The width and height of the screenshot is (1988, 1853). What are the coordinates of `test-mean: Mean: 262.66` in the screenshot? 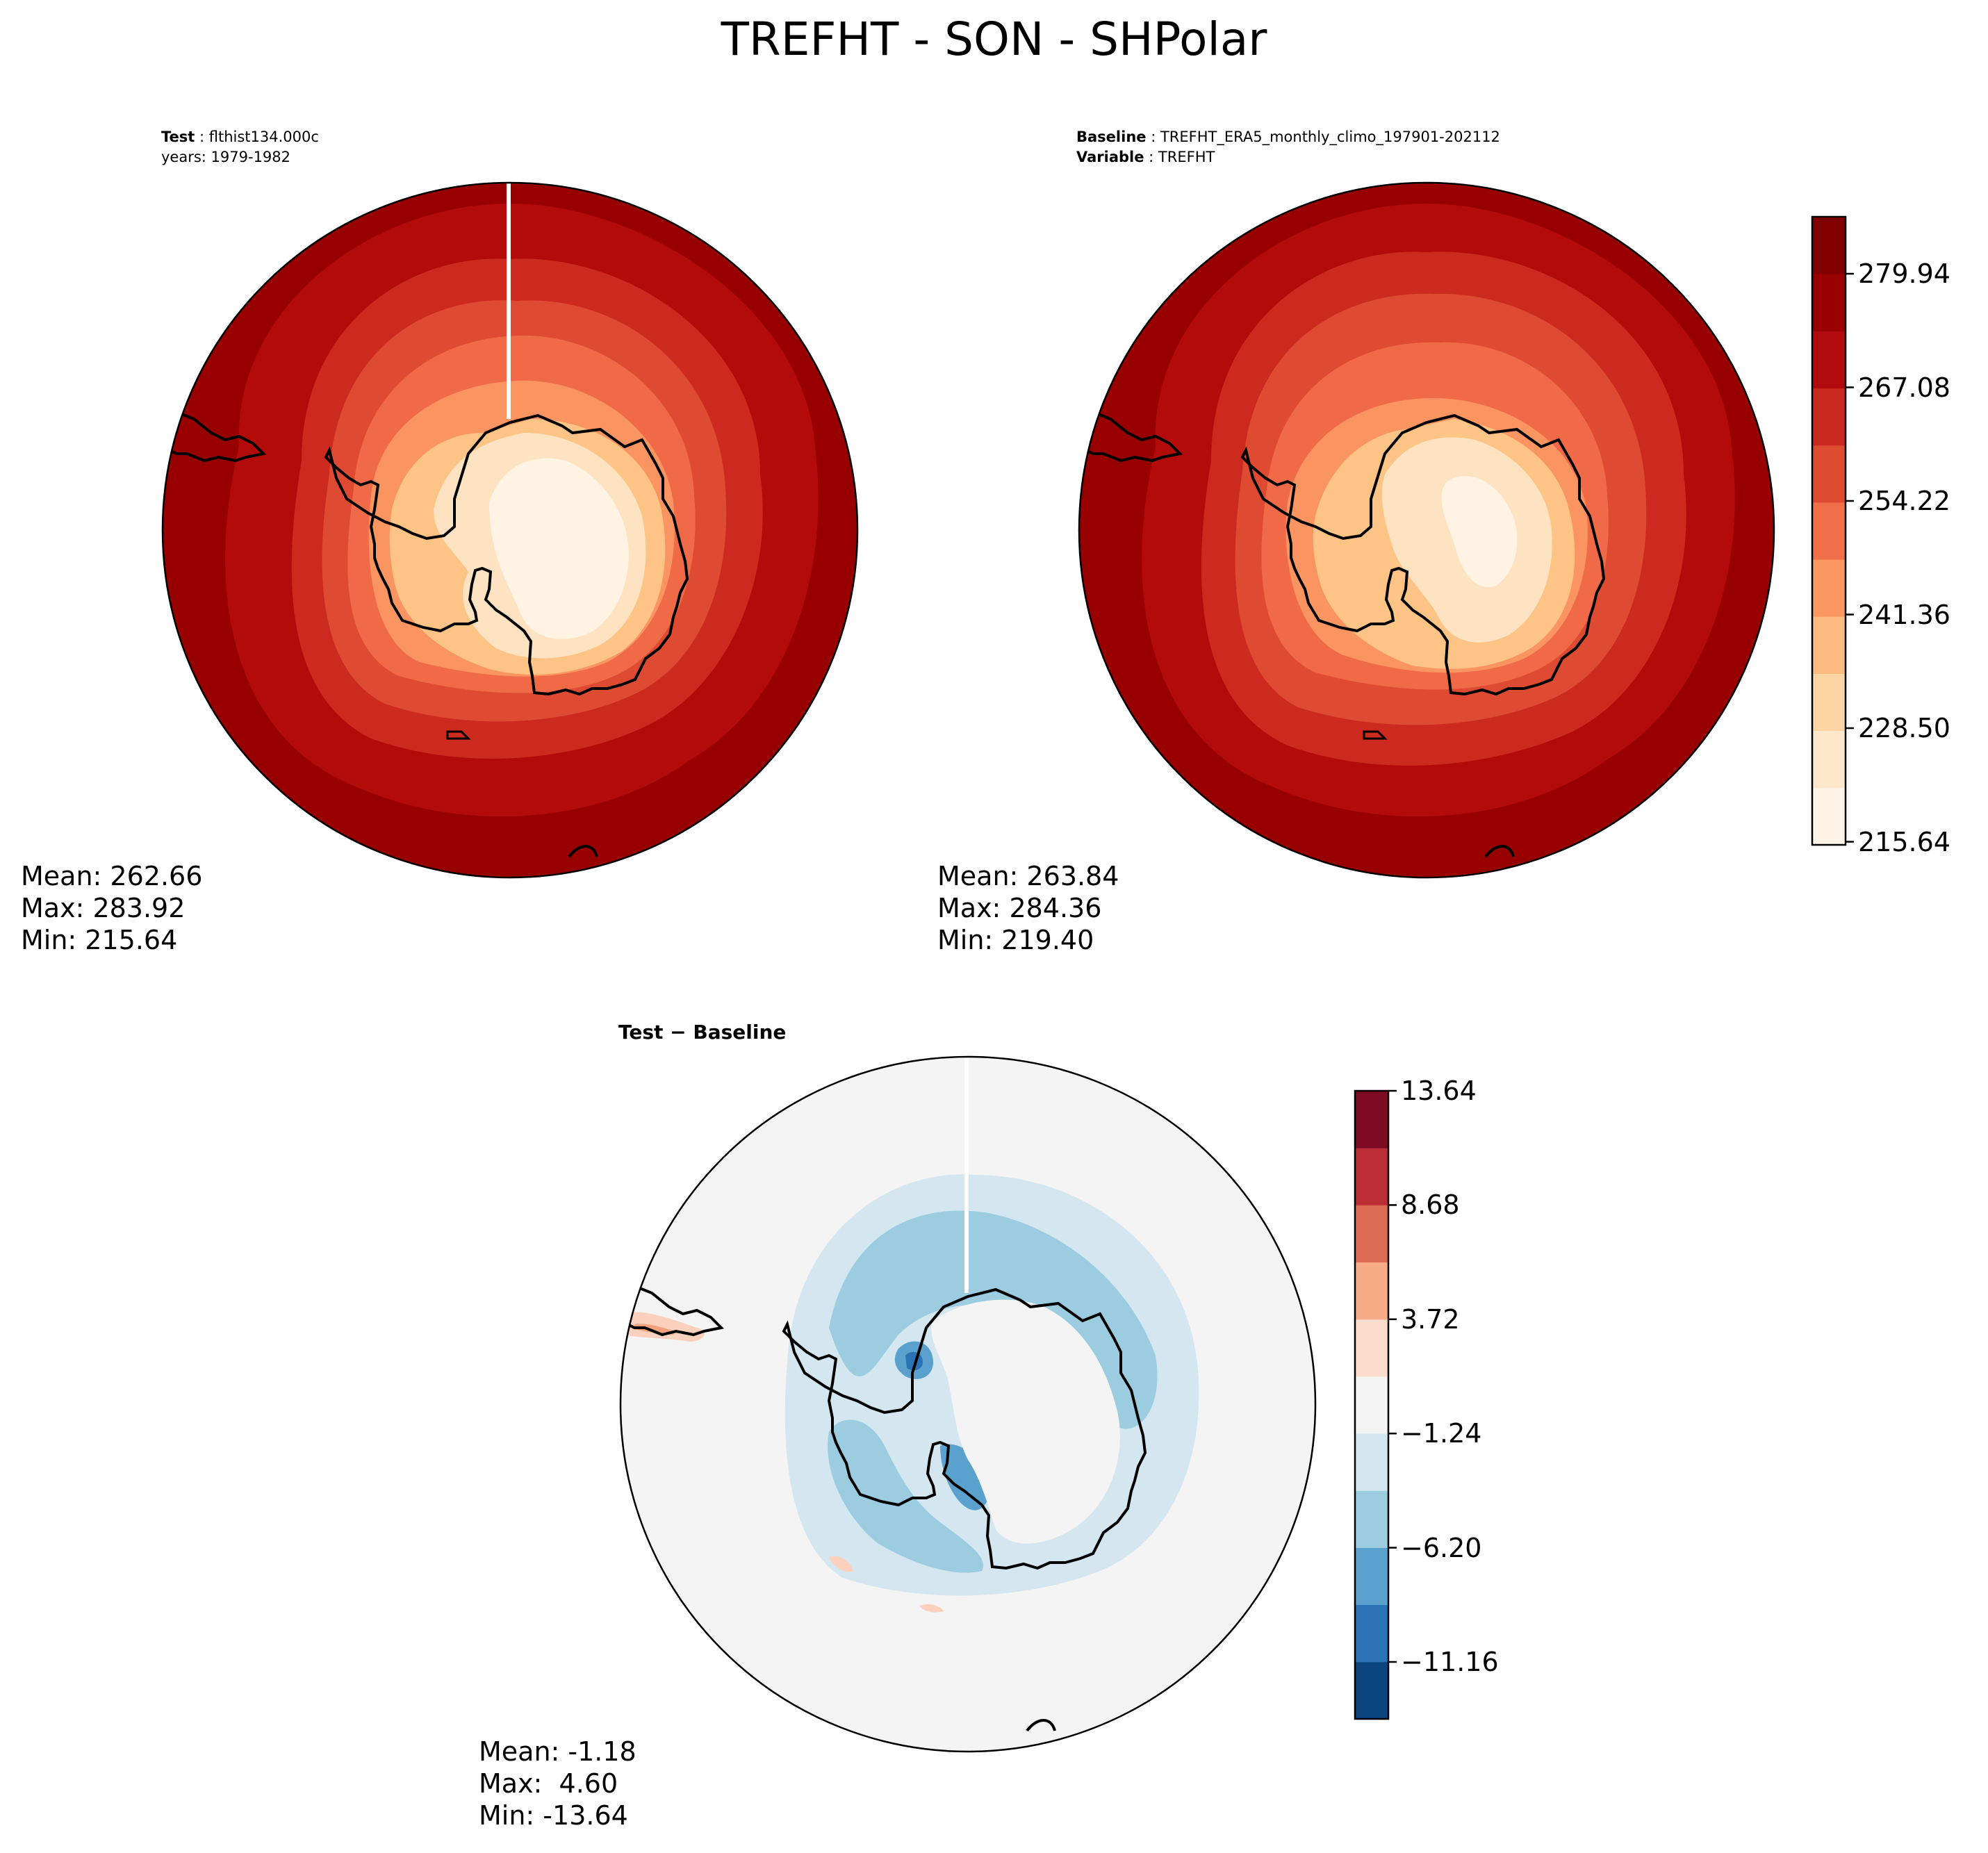 It's located at (112, 876).